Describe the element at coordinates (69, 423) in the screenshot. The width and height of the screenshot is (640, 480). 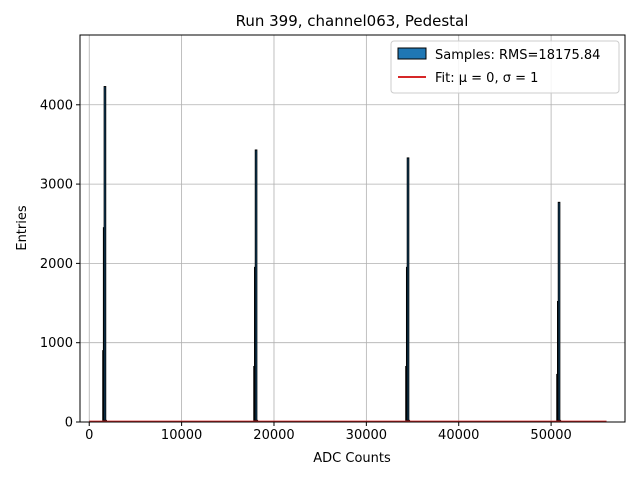
I see `y-tick-label: 0` at that location.